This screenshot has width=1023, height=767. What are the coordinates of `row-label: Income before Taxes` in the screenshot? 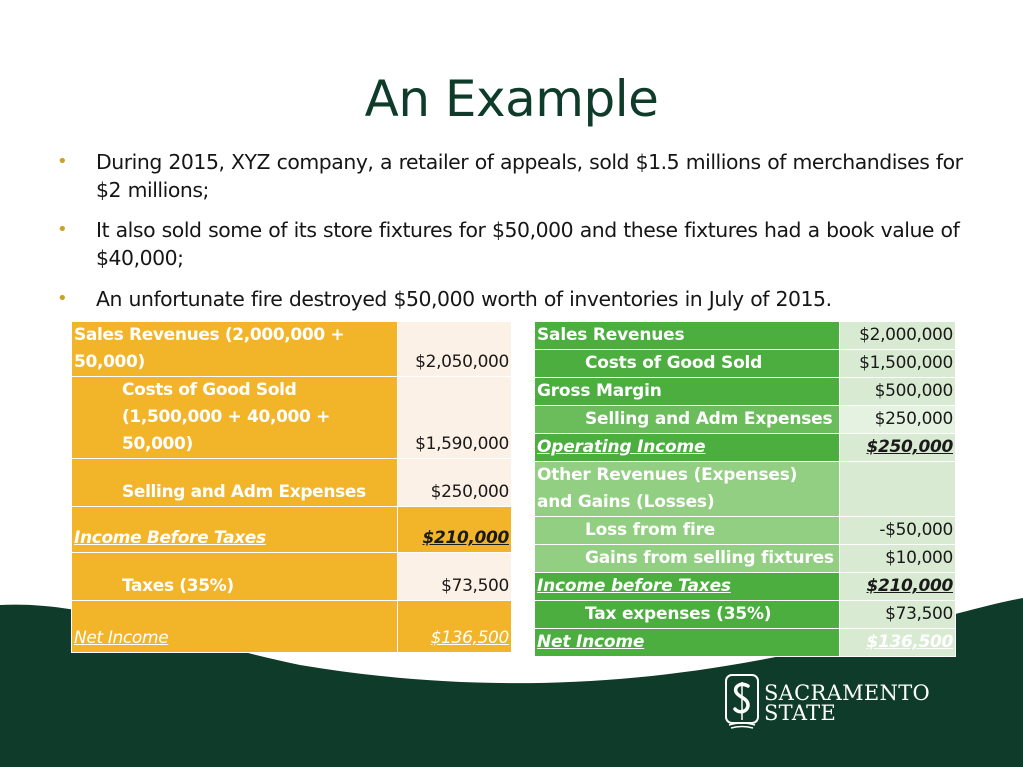 It's located at (634, 586).